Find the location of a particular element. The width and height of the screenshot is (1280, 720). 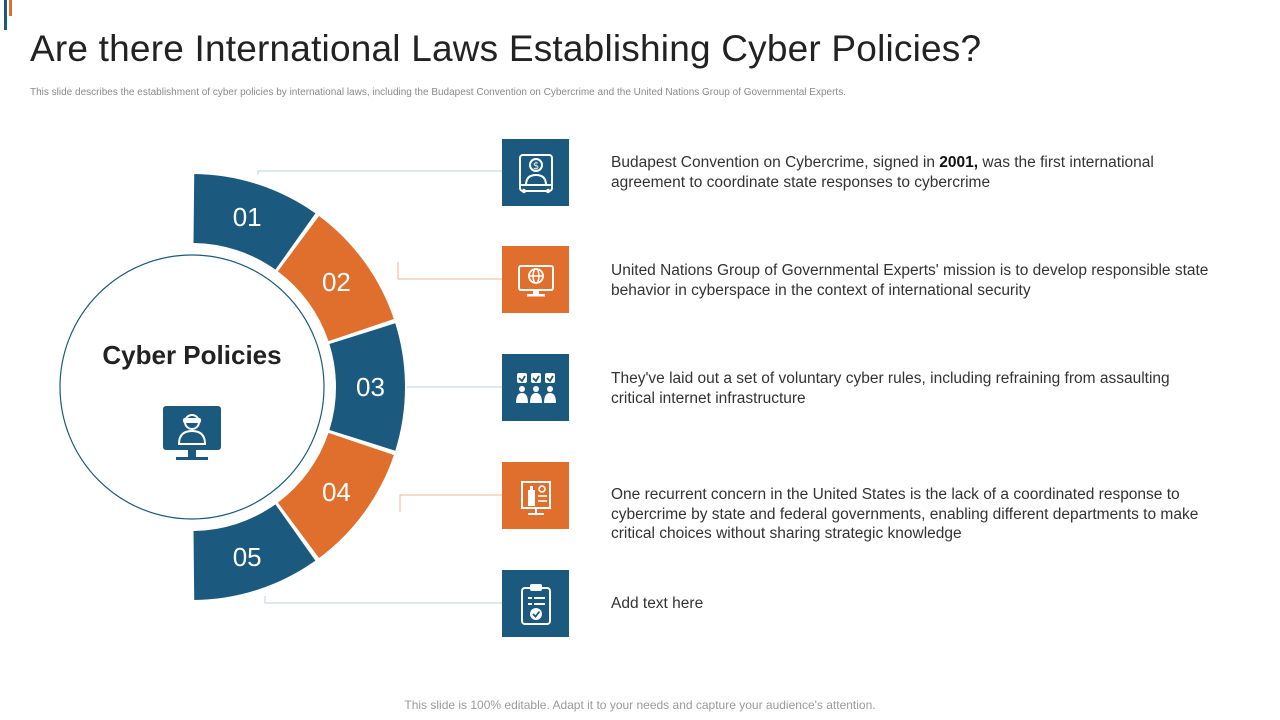

money-cybercrime-icon: $ is located at coordinates (535, 173).